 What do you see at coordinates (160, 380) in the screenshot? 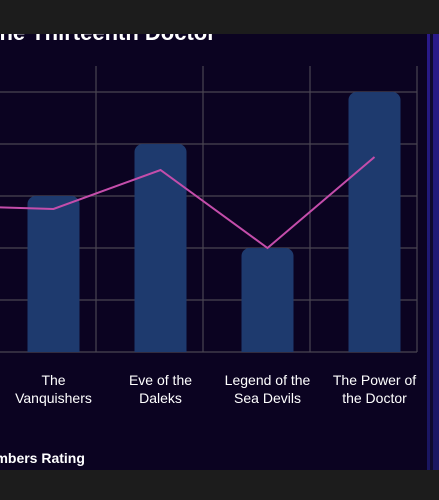
I see `x-tick-label: Eve of the` at bounding box center [160, 380].